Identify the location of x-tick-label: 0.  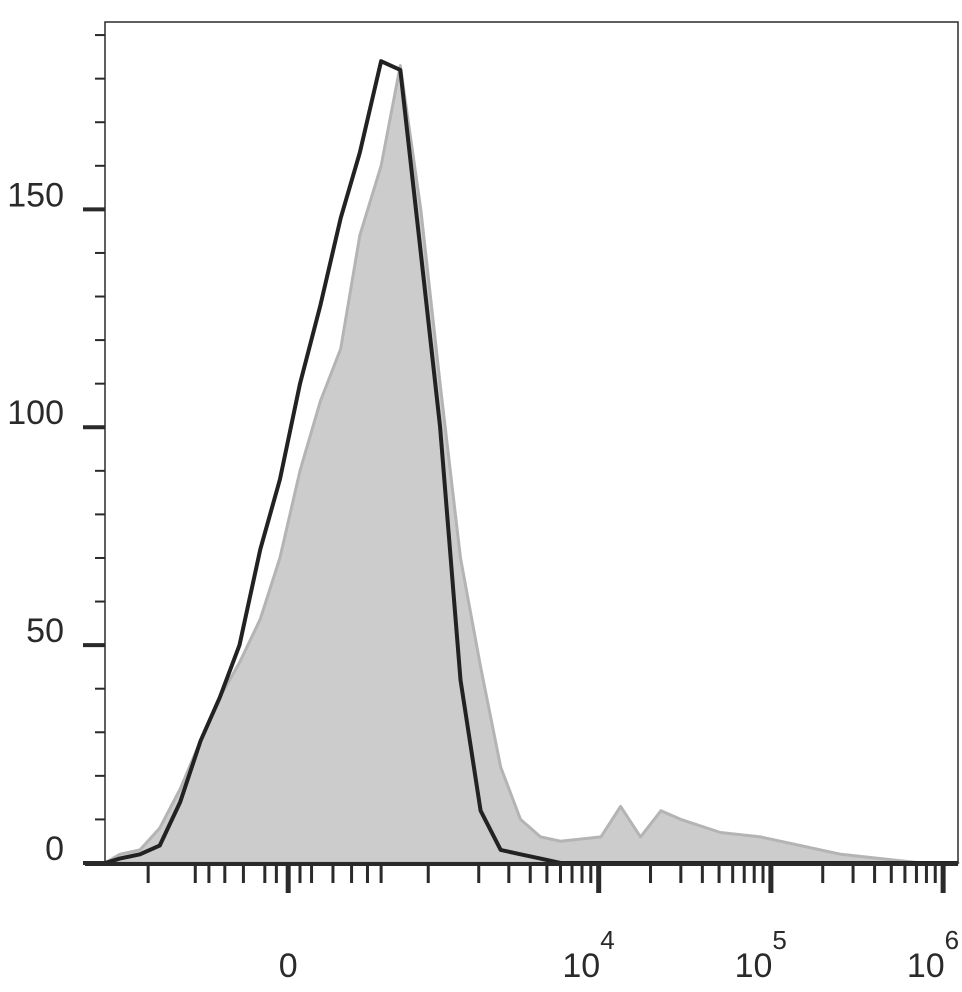
(288, 966).